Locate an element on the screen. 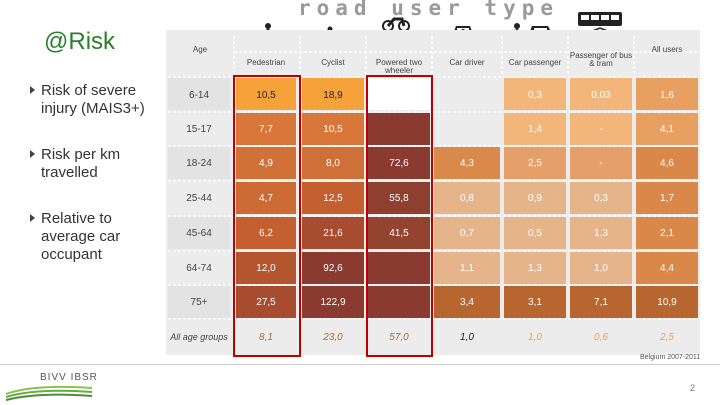 The image size is (720, 405). table-cell: 7,1 is located at coordinates (601, 302).